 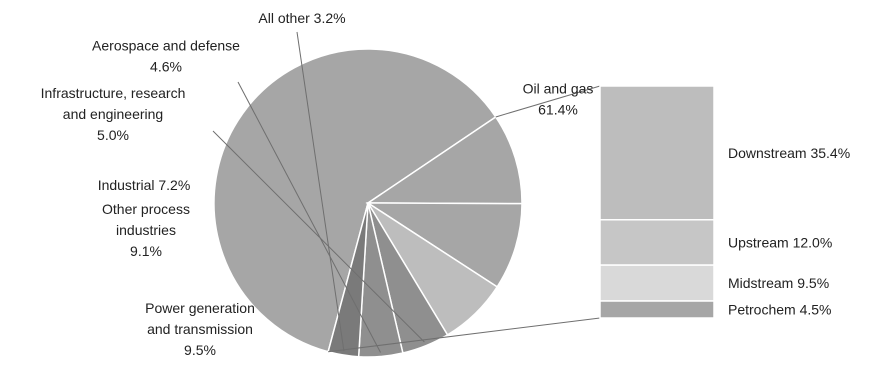 I want to click on breakdown-label-petrochem: Petrochem 4.5%, so click(x=780, y=310).